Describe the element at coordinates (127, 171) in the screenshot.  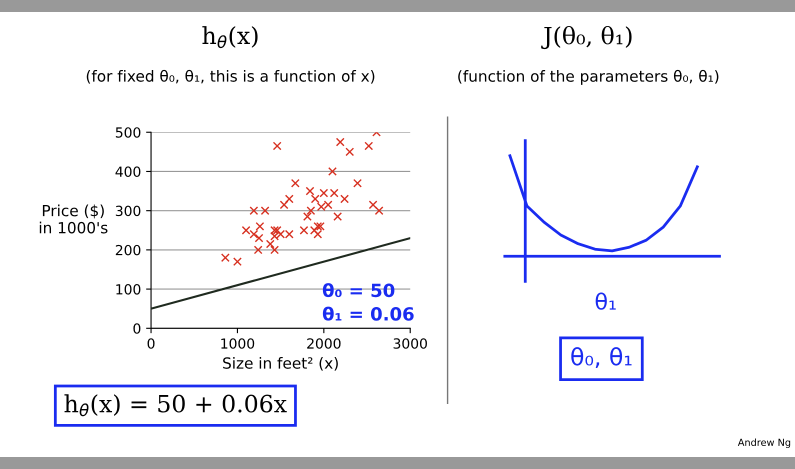
I see `y-tick-label: 400` at that location.